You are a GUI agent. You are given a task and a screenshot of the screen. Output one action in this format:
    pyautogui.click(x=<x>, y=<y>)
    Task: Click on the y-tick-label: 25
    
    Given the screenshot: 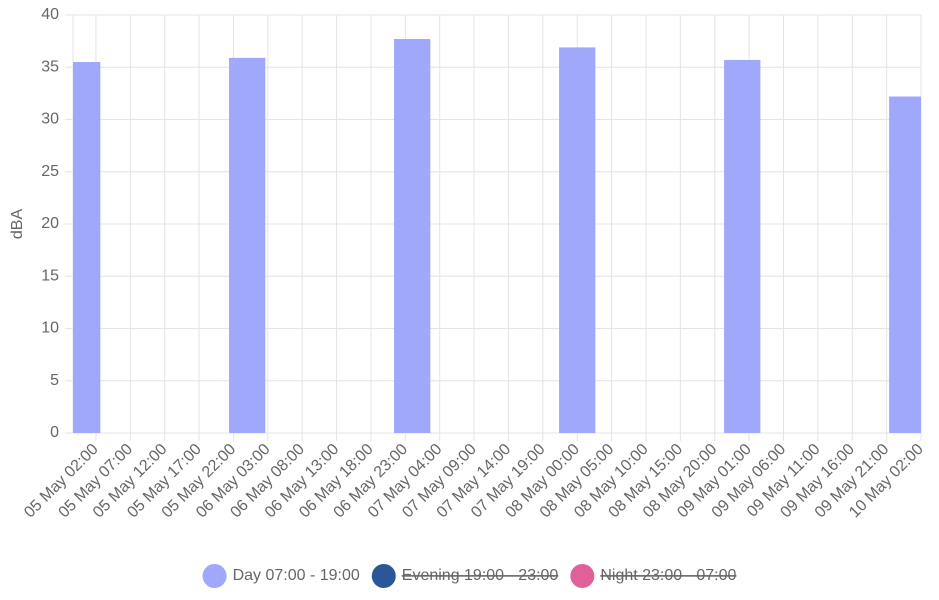 What is the action you would take?
    pyautogui.click(x=50, y=171)
    